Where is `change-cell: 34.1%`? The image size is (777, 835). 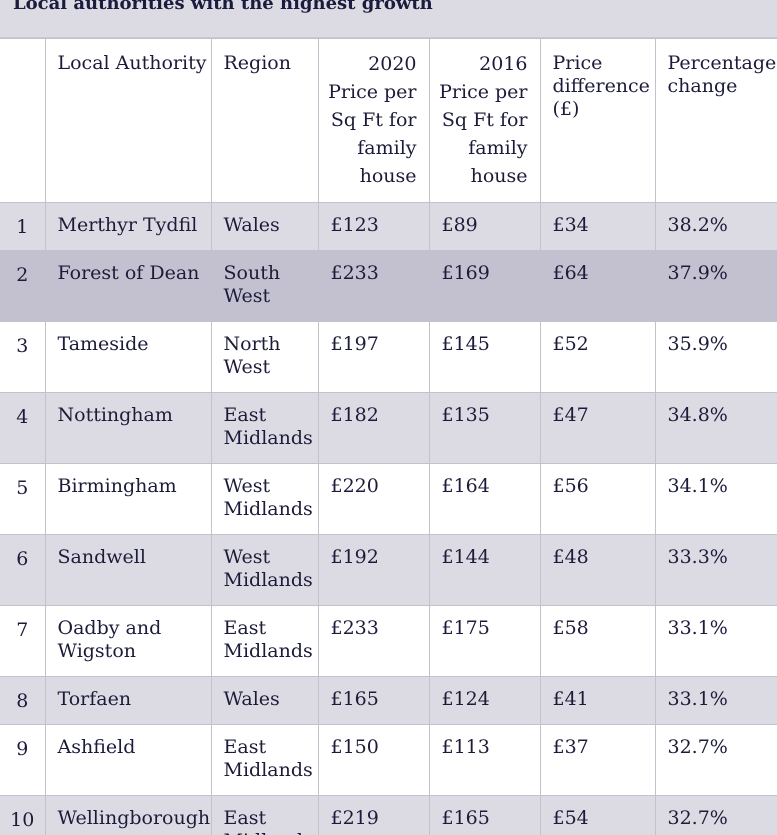
change-cell: 34.1% is located at coordinates (715, 499).